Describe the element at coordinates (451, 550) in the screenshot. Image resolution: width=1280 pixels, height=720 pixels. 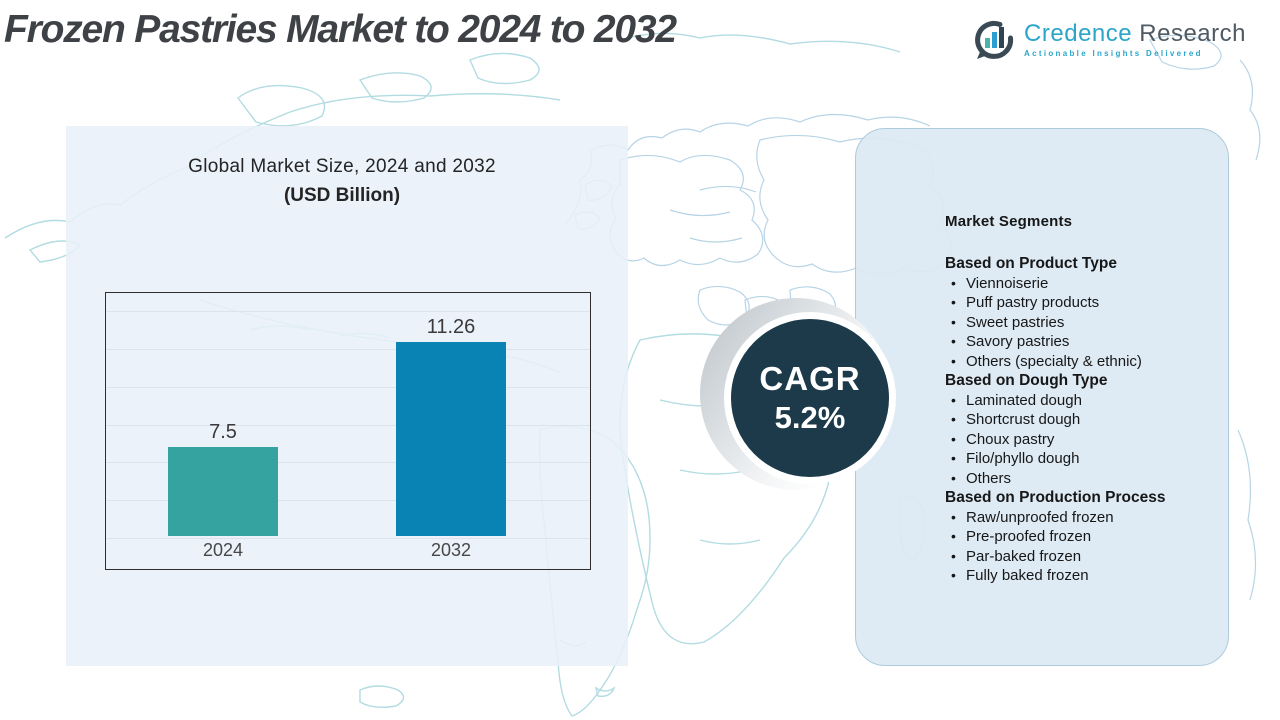
I see `x-axis-label: 2032` at that location.